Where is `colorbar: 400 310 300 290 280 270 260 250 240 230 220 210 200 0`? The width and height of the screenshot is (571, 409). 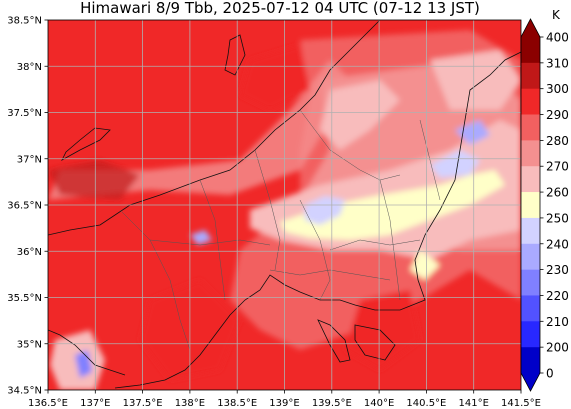 colorbar: 400 310 300 290 280 270 260 250 240 230 220 210 200 0 is located at coordinates (544, 205).